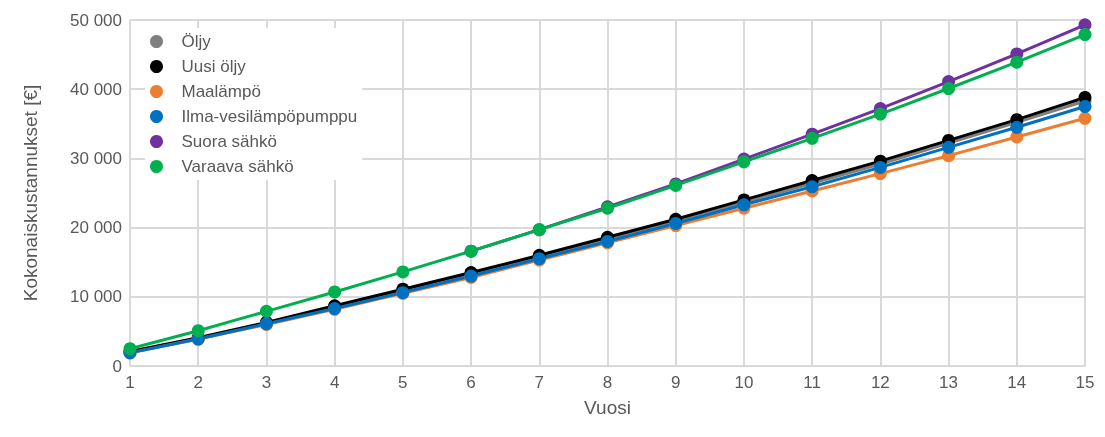 The width and height of the screenshot is (1105, 437). I want to click on x-tick-label: 9, so click(675, 382).